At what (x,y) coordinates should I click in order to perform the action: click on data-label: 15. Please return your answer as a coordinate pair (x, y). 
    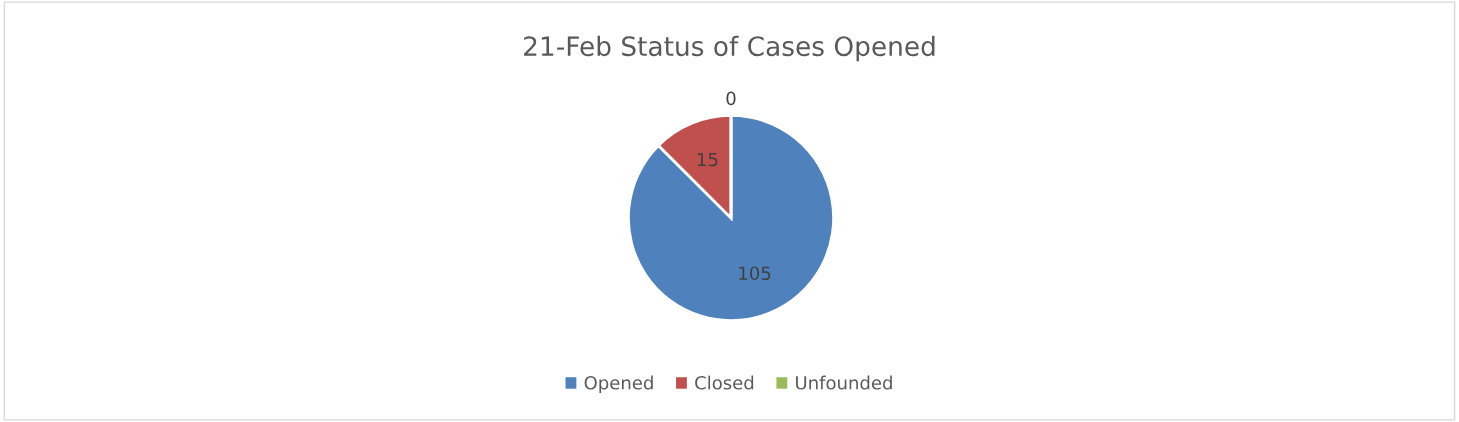
    Looking at the image, I should click on (707, 159).